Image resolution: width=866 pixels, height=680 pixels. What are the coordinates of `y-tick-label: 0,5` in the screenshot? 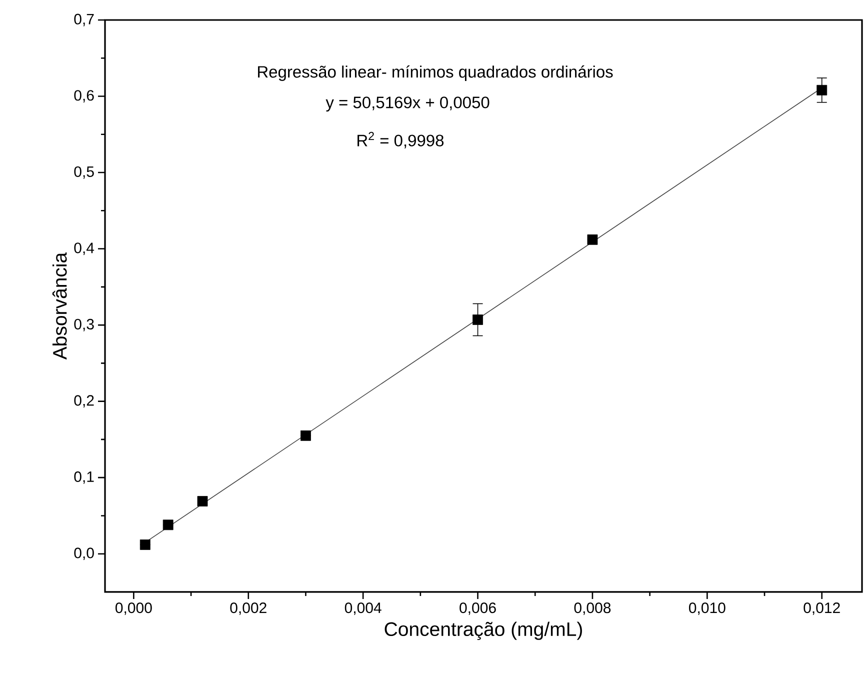 It's located at (84, 172).